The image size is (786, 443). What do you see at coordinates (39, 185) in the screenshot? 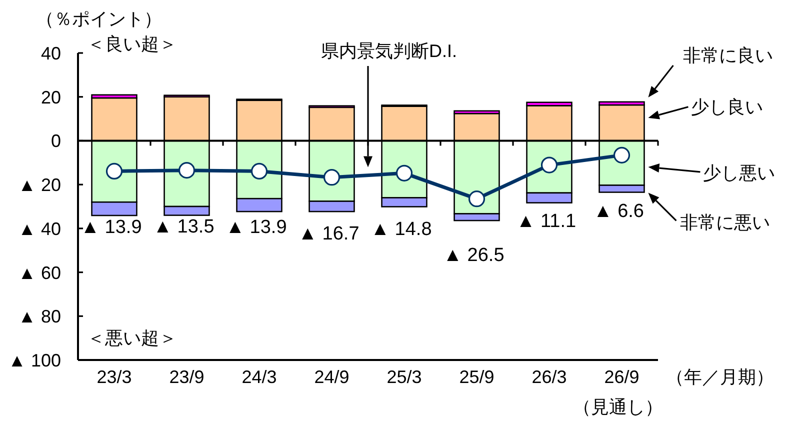
I see `ytick: ▲ 20` at bounding box center [39, 185].